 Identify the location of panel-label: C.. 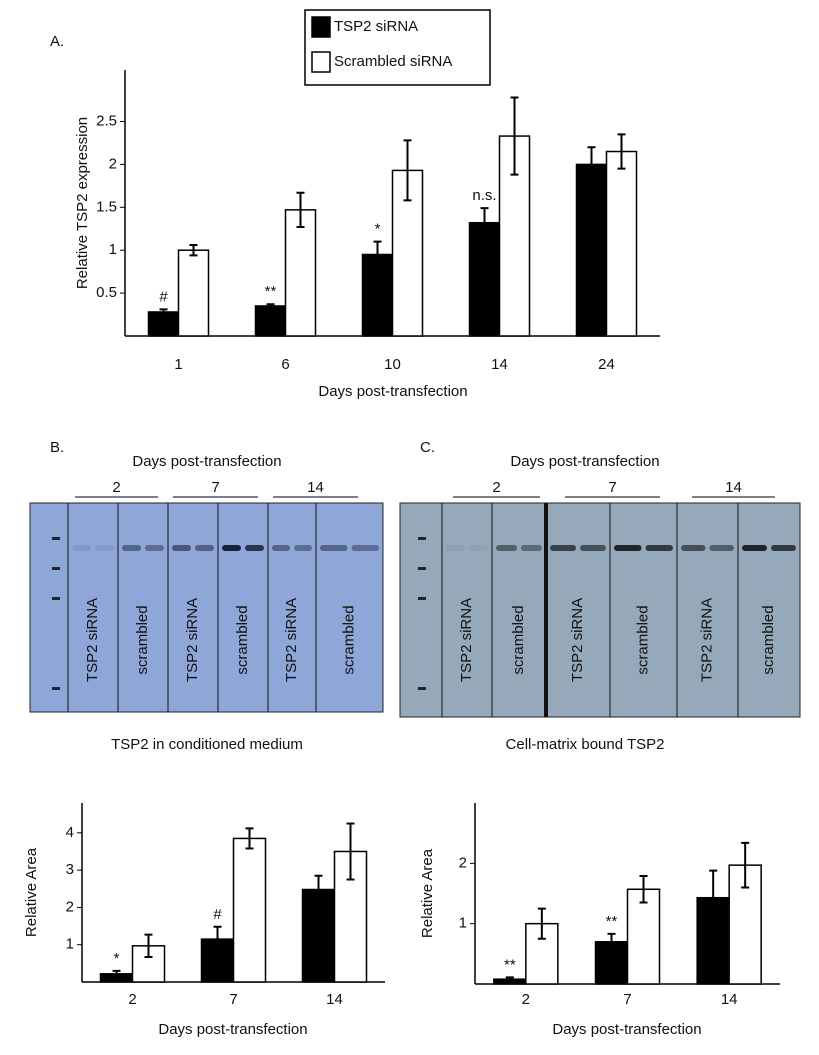
(427, 447).